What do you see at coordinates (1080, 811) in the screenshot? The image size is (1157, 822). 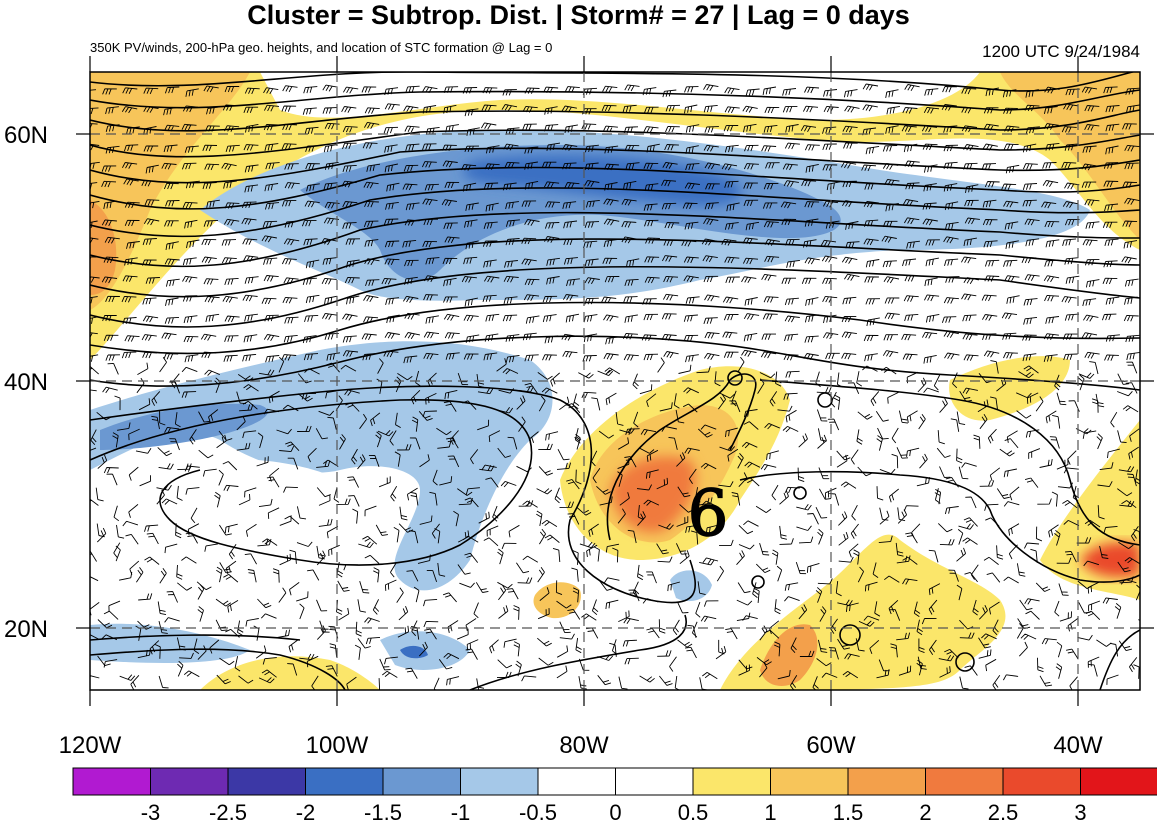 I see `colorbar-tick-label: 3` at bounding box center [1080, 811].